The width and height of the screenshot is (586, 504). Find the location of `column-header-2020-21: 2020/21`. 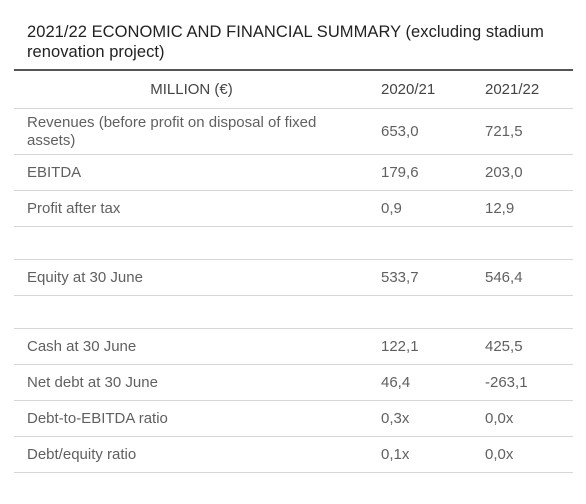

column-header-2020-21: 2020/21 is located at coordinates (421, 90).